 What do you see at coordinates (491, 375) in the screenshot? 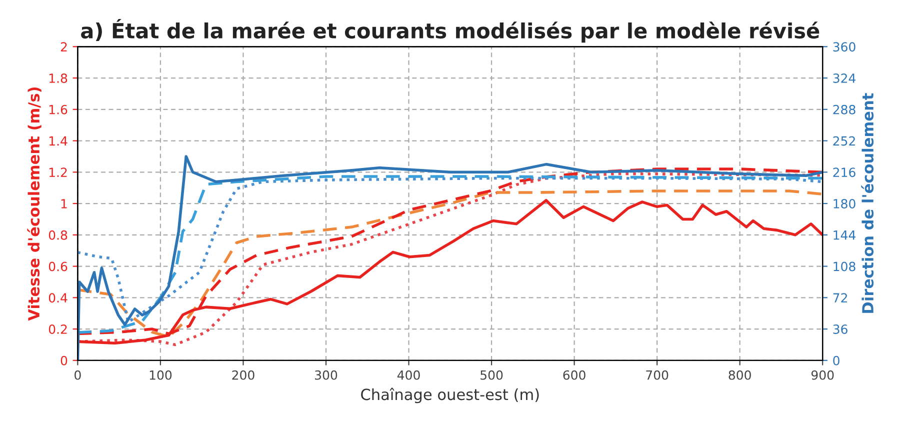
I see `x-tick-label: 500` at bounding box center [491, 375].